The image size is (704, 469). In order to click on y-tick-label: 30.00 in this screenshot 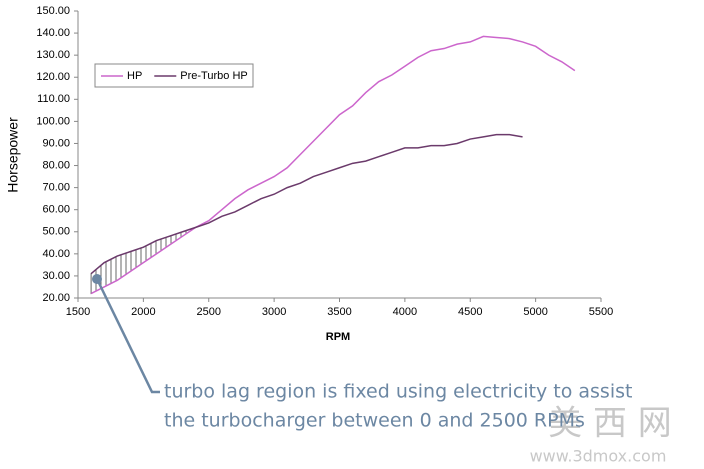, I will do `click(56, 276)`.